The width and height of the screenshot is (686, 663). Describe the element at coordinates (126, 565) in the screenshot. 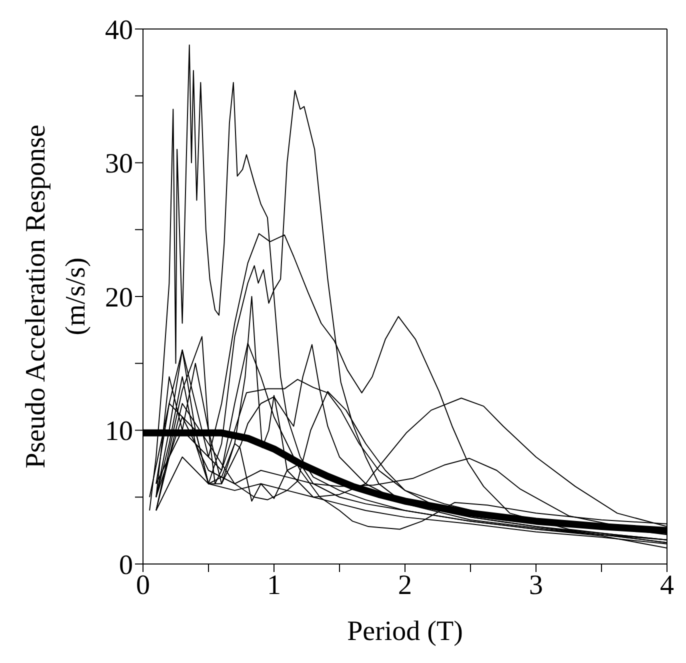

I see `y-tick-label: 0` at that location.